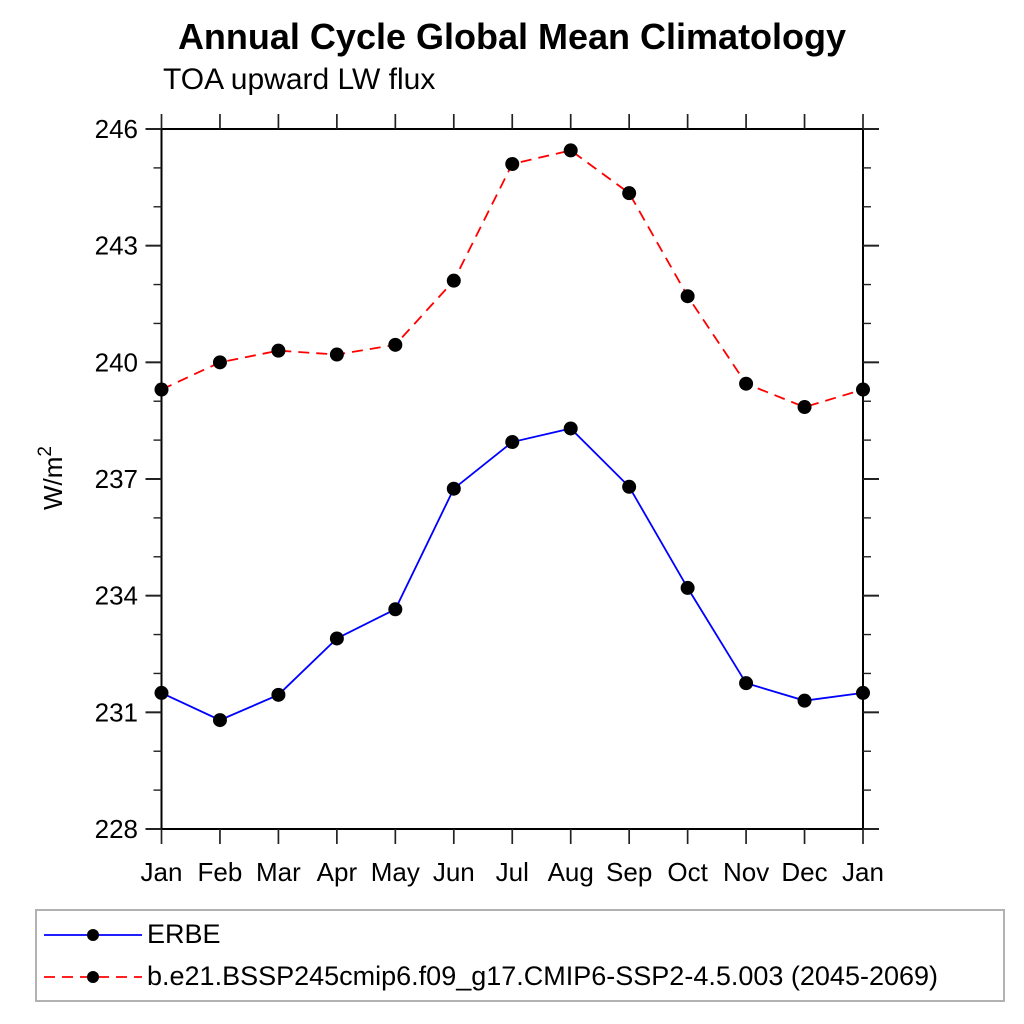 This screenshot has height=1024, width=1024. Describe the element at coordinates (299, 79) in the screenshot. I see `chart-subtitle: TOA upward LW flux` at that location.